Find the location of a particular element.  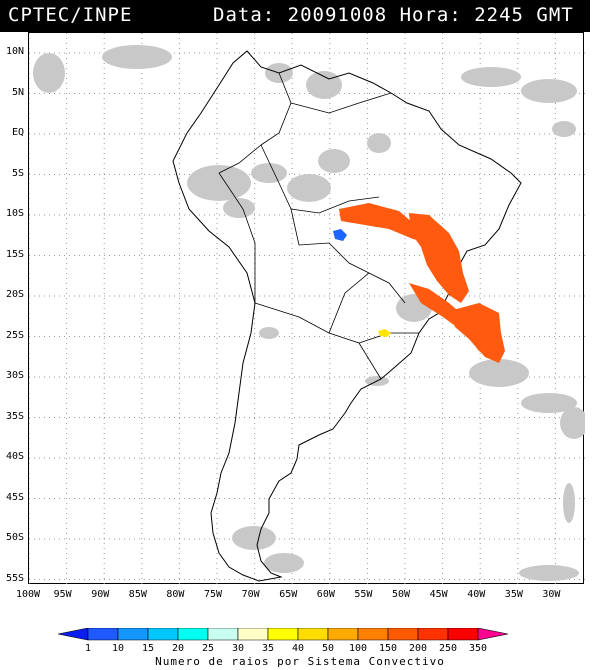

colorbar-tick-label: 350 is located at coordinates (478, 647).